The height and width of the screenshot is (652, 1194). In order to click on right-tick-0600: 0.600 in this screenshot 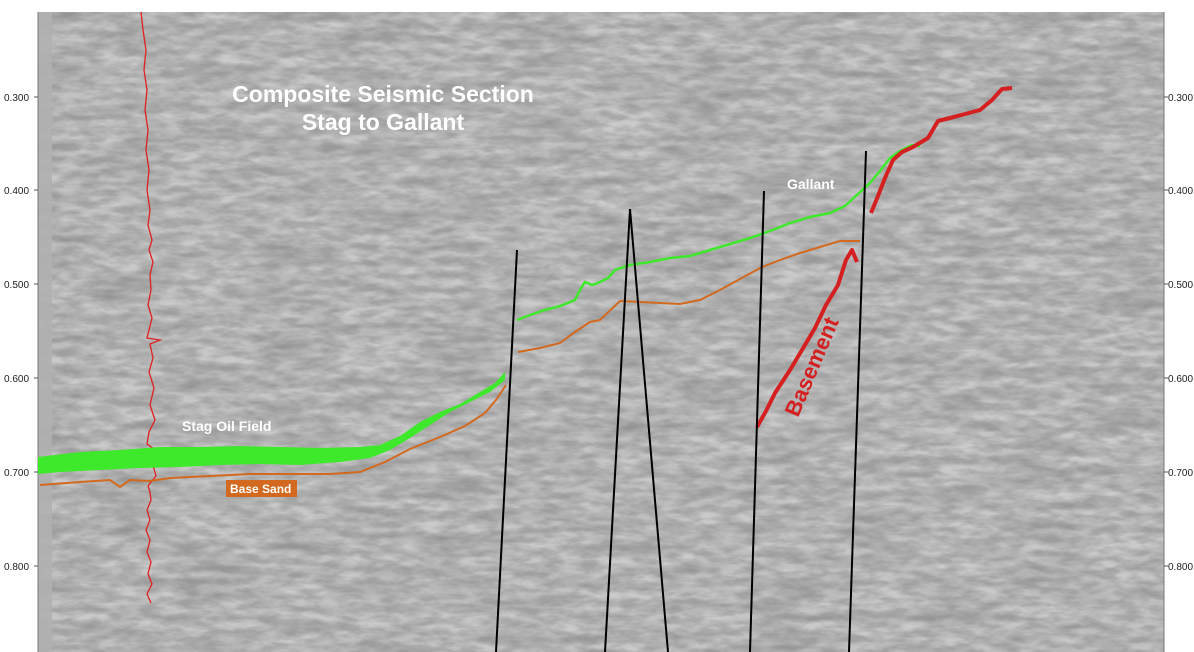, I will do `click(1178, 379)`.